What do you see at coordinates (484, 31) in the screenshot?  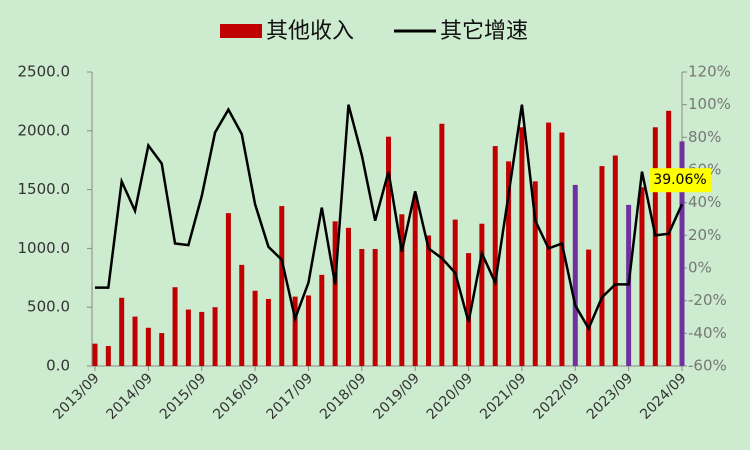 I see `legend-label: 其它增速` at bounding box center [484, 31].